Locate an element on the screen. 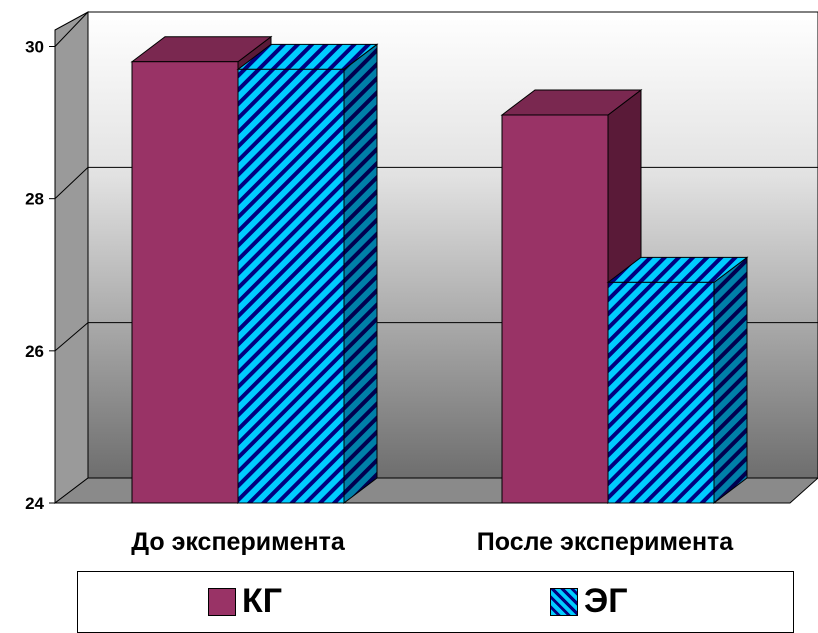  legend-swatch-kg is located at coordinates (222, 601).